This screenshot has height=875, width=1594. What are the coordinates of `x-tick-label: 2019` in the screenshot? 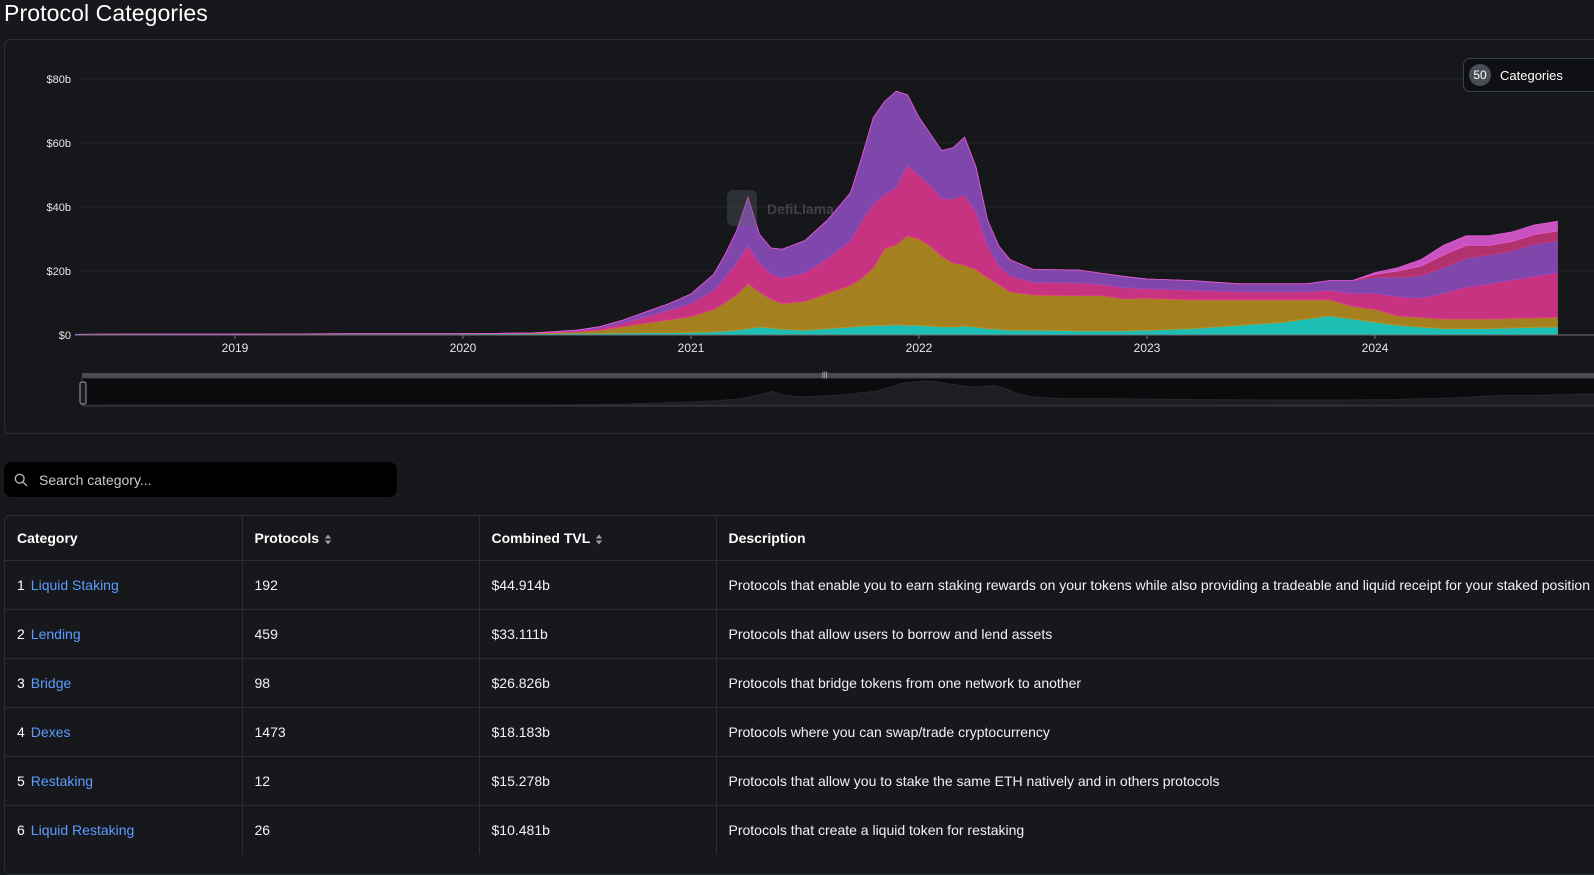 It's located at (235, 348).